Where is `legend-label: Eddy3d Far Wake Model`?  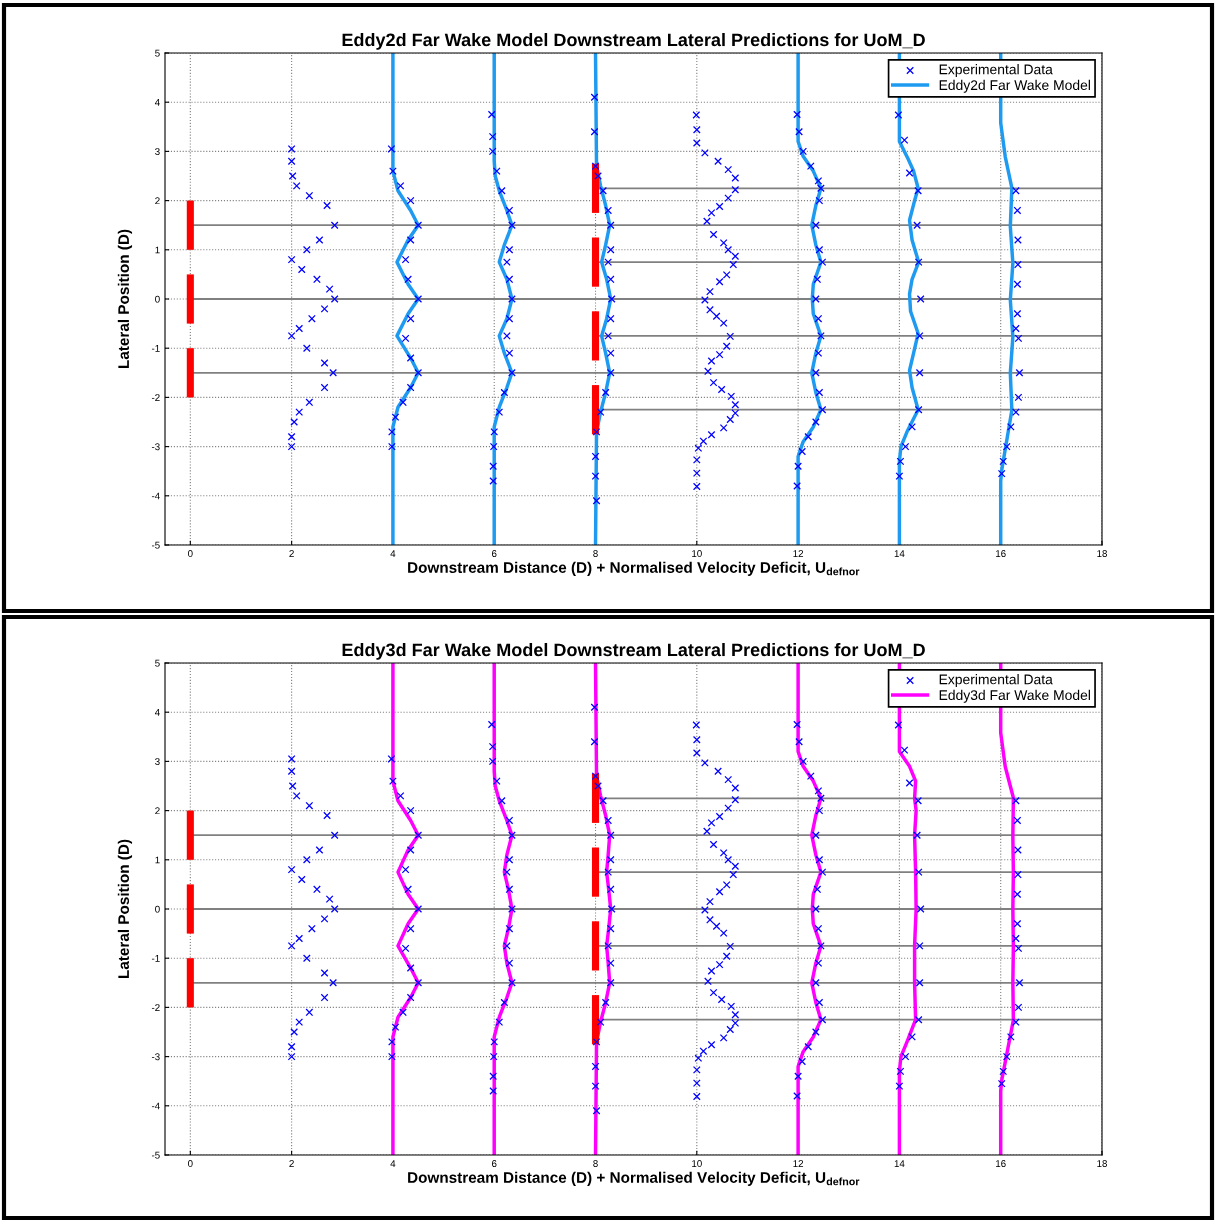
legend-label: Eddy3d Far Wake Model is located at coordinates (1014, 696).